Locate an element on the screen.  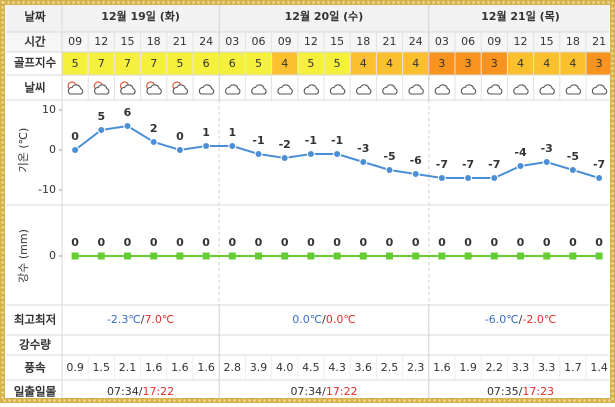
axis-label: 강수 (mm) is located at coordinates (23, 256).